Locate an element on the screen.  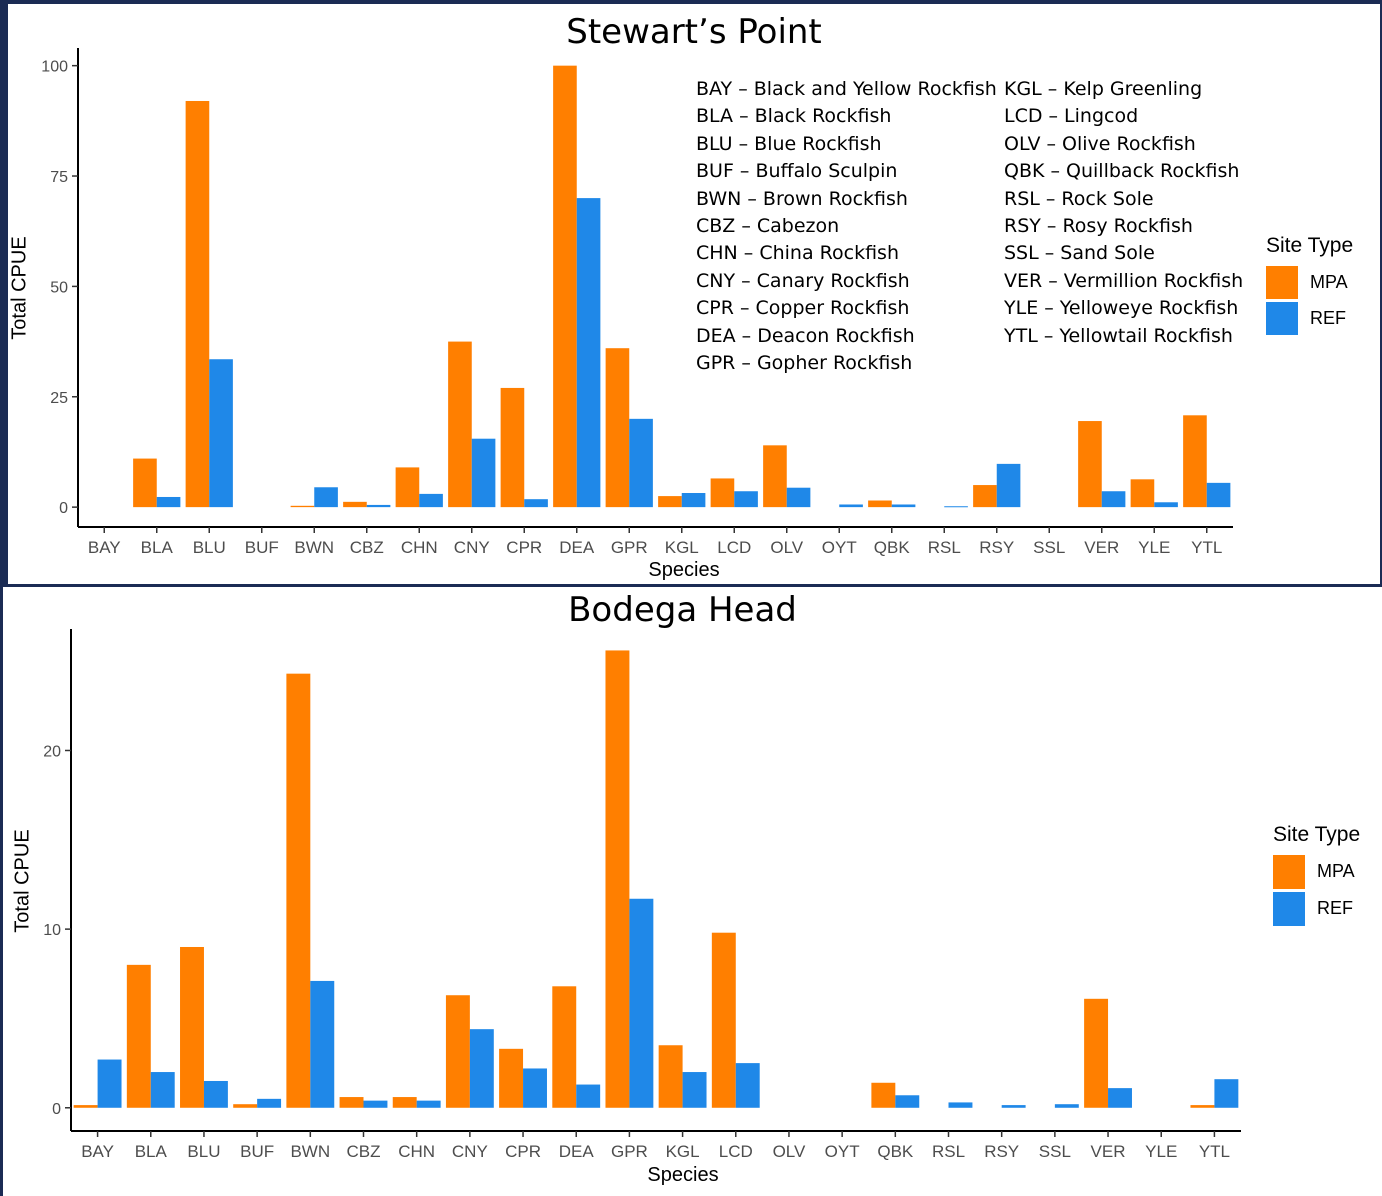
bar-mpa-gpr is located at coordinates (617, 879).